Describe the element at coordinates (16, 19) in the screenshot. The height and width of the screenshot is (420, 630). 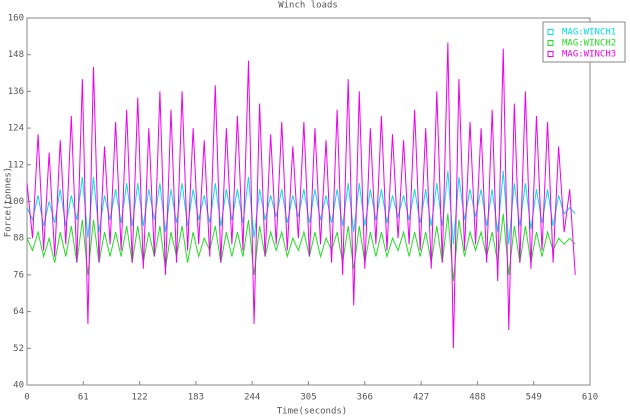
I see `y-tick-label: 160` at that location.